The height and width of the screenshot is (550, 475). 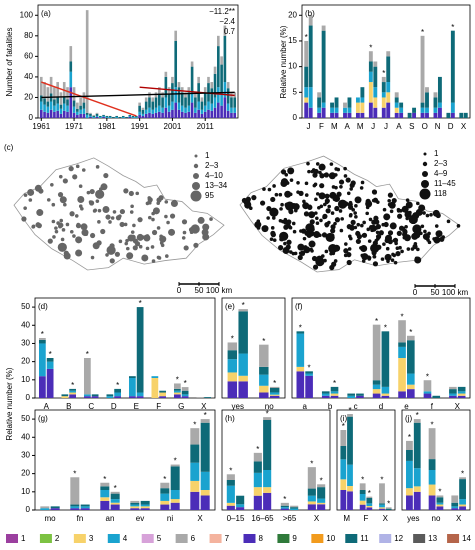 I want to click on x-tick-label: fn, so click(x=80, y=518).